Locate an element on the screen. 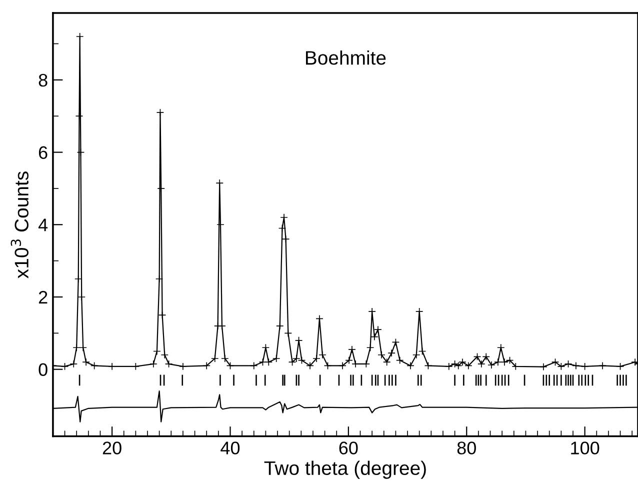 This screenshot has height=481, width=638. y-tick-label: 6 is located at coordinates (43, 152).